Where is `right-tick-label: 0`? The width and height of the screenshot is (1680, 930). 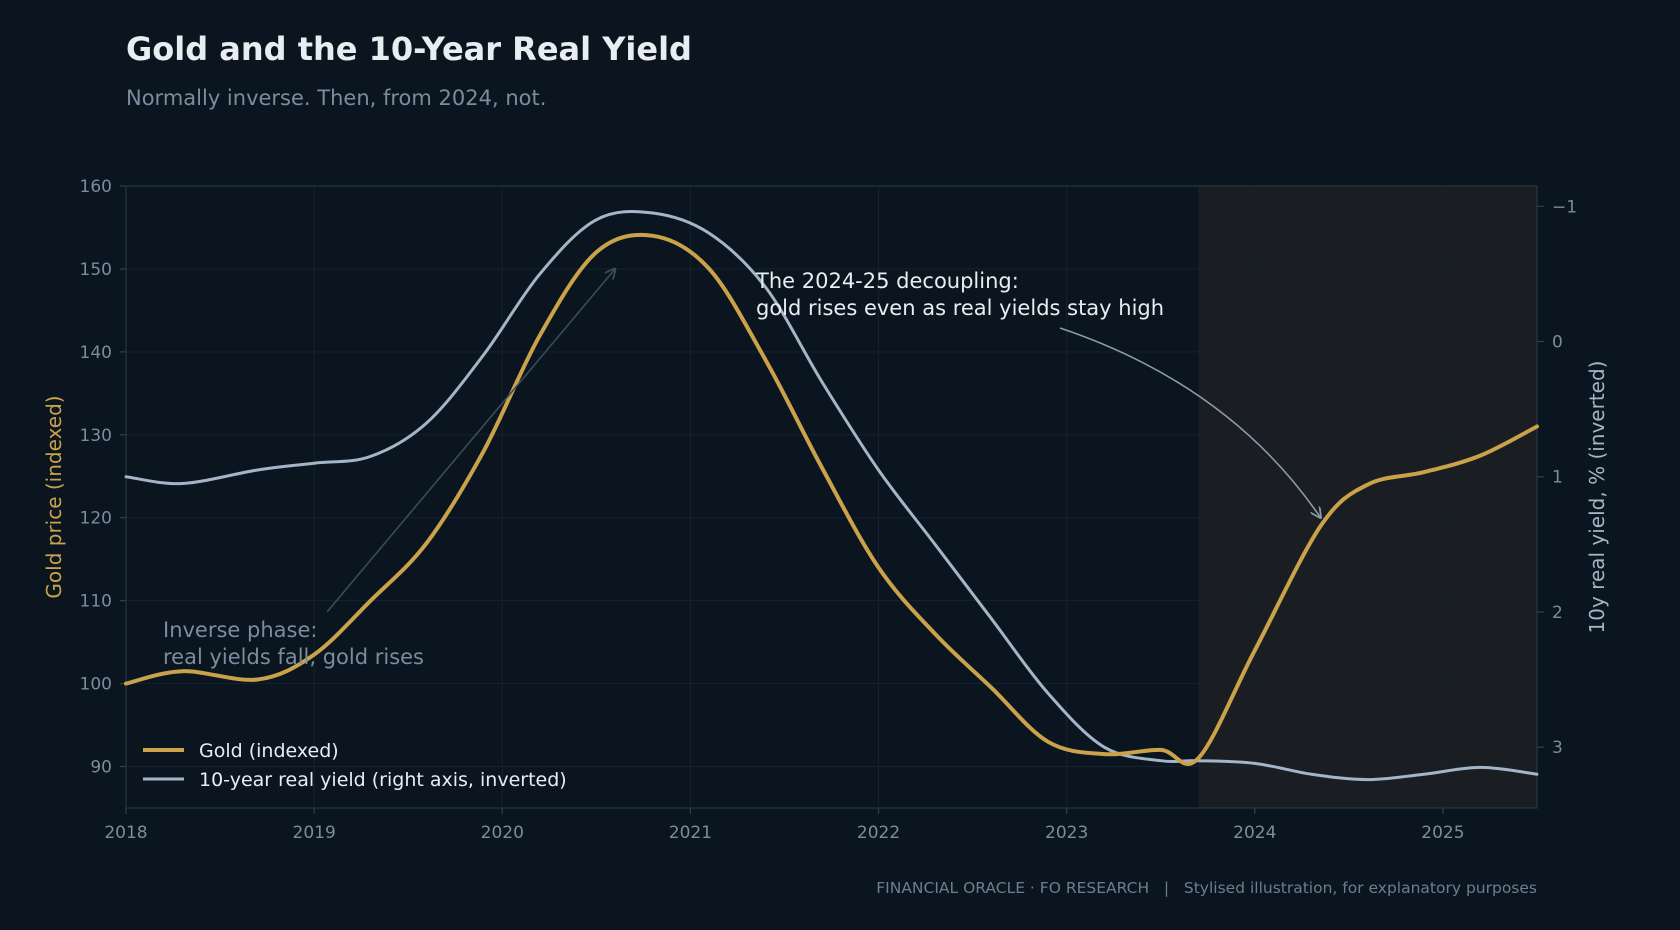
right-tick-label: 0 is located at coordinates (1557, 343).